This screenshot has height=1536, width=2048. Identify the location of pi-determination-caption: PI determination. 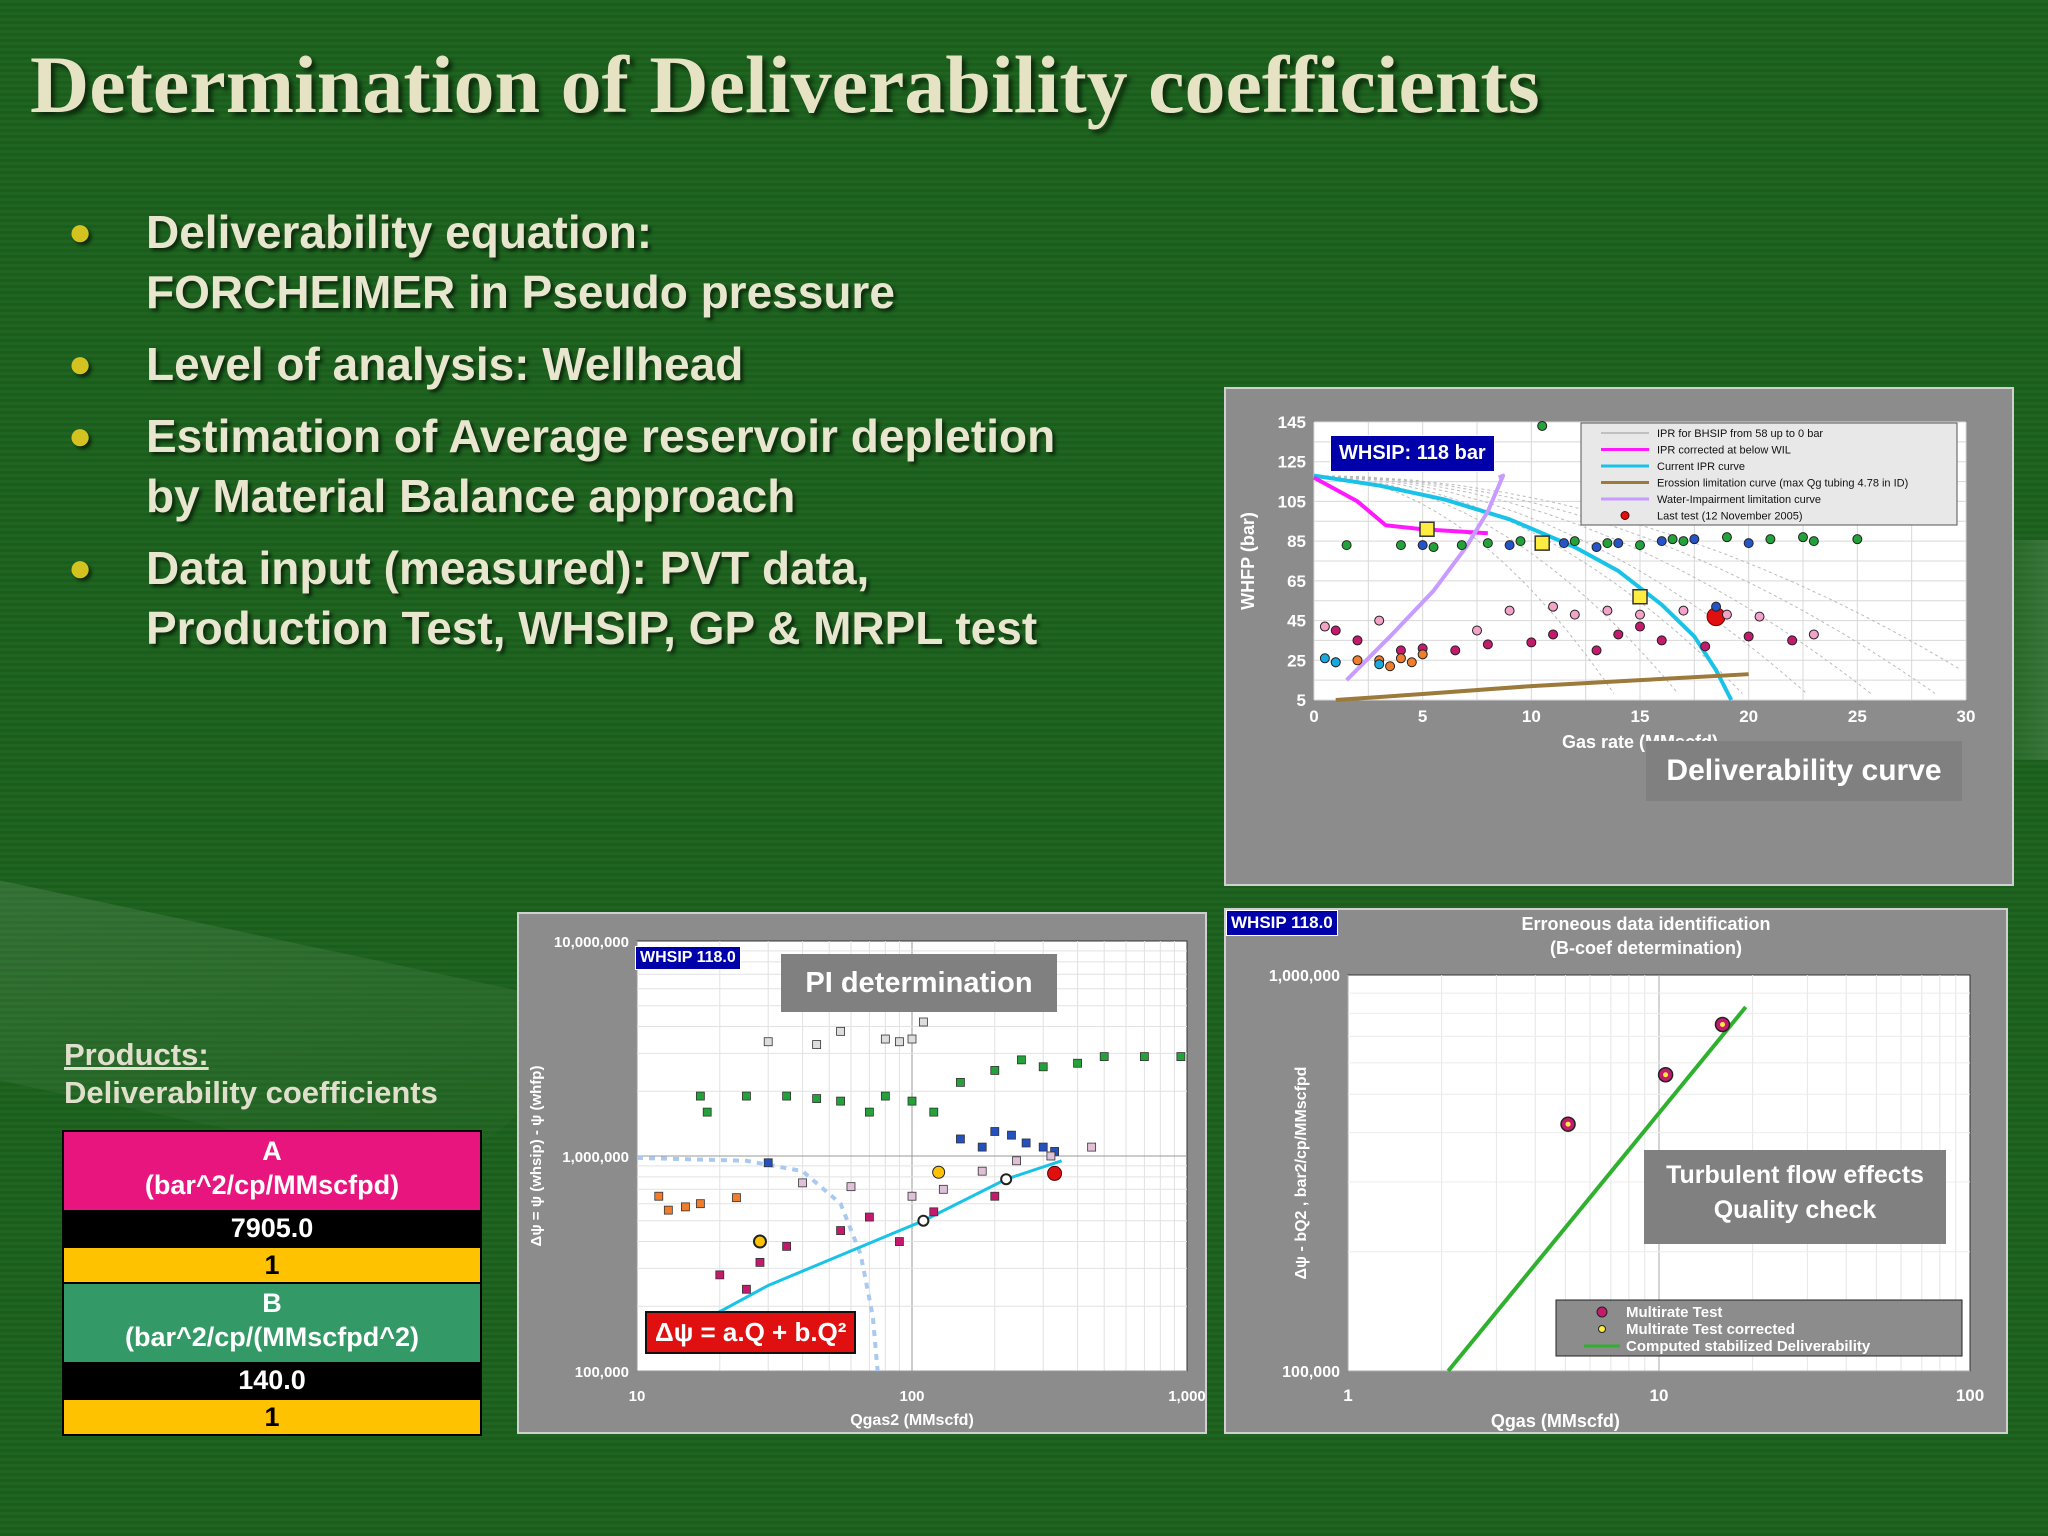
(919, 983).